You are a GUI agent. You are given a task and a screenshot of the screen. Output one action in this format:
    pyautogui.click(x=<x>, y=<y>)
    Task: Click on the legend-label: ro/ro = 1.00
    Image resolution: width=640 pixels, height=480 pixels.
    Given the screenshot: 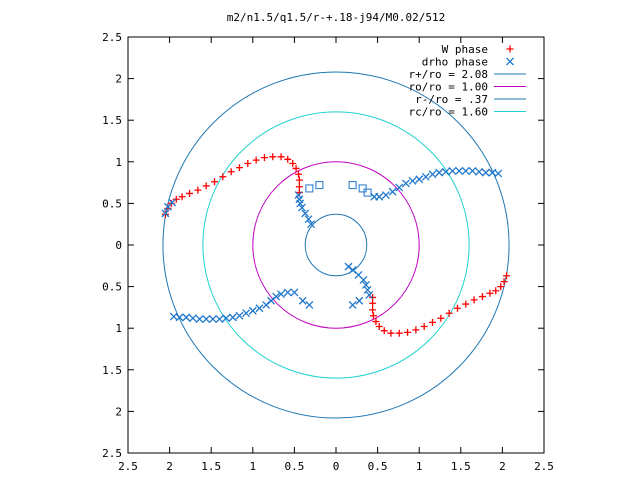 What is the action you would take?
    pyautogui.click(x=448, y=87)
    